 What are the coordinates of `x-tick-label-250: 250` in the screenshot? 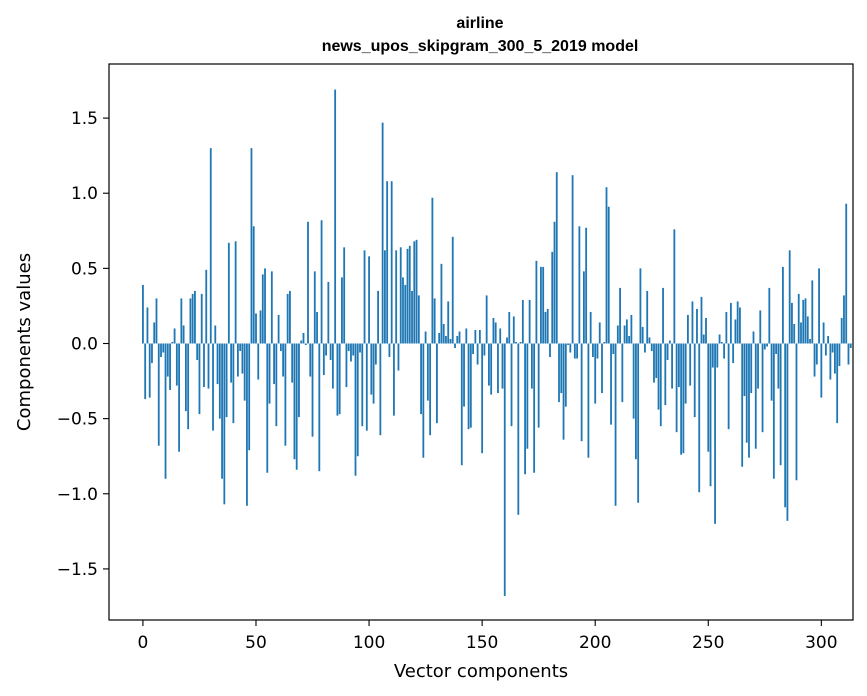 It's located at (708, 643).